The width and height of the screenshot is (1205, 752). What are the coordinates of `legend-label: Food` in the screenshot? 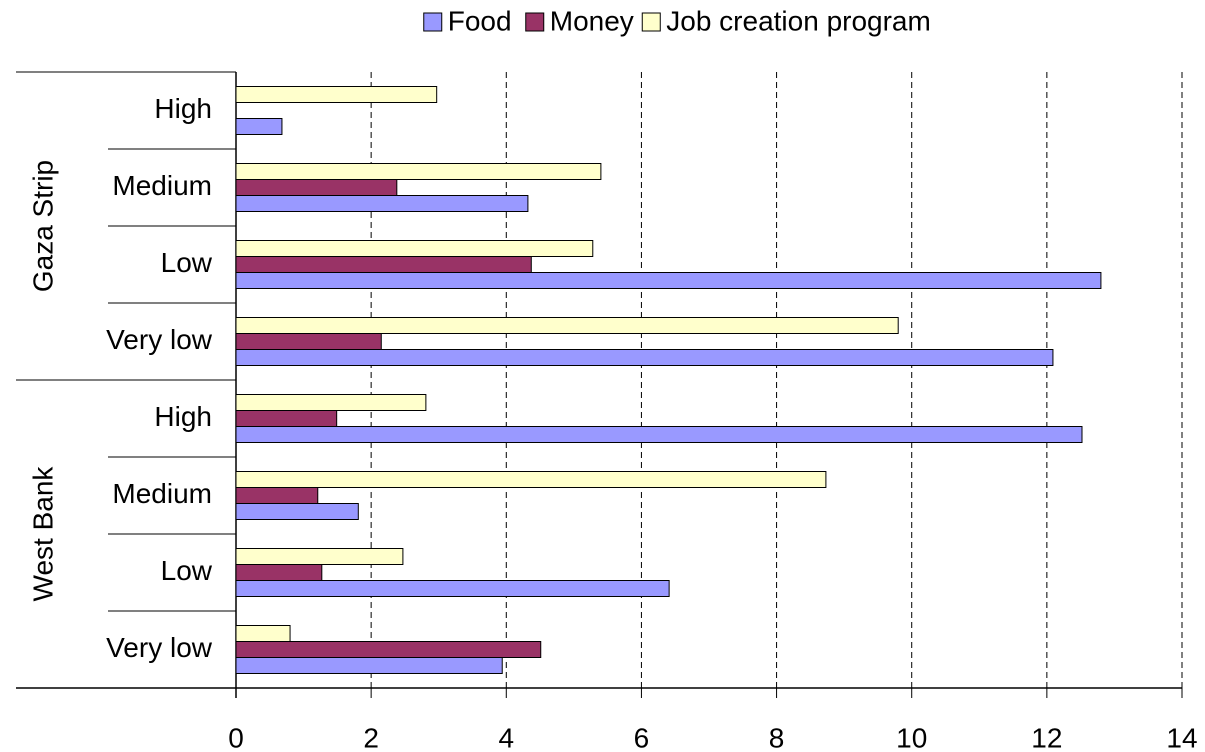 It's located at (480, 20).